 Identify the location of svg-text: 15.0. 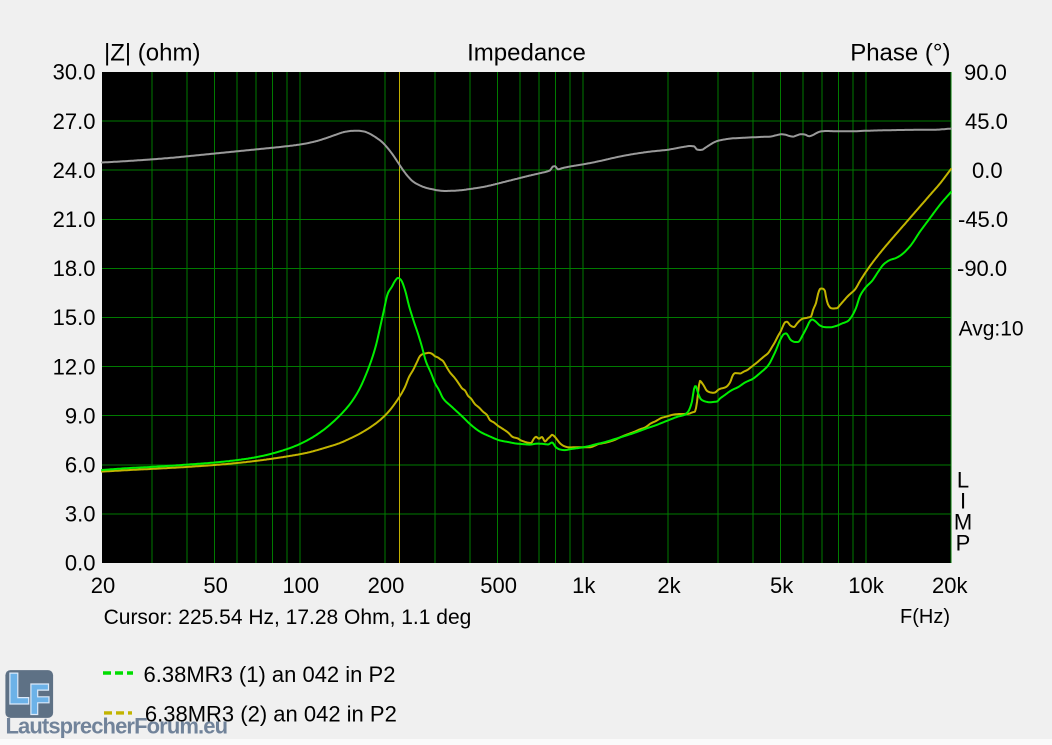
(74, 317).